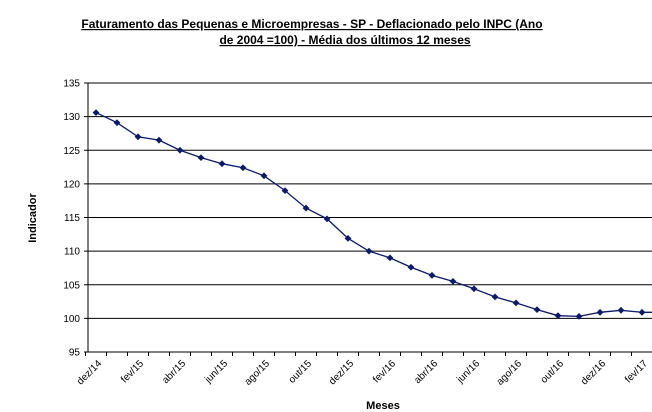 The image size is (652, 412). Describe the element at coordinates (636, 371) in the screenshot. I see `x-tick-label: fev/17` at that location.